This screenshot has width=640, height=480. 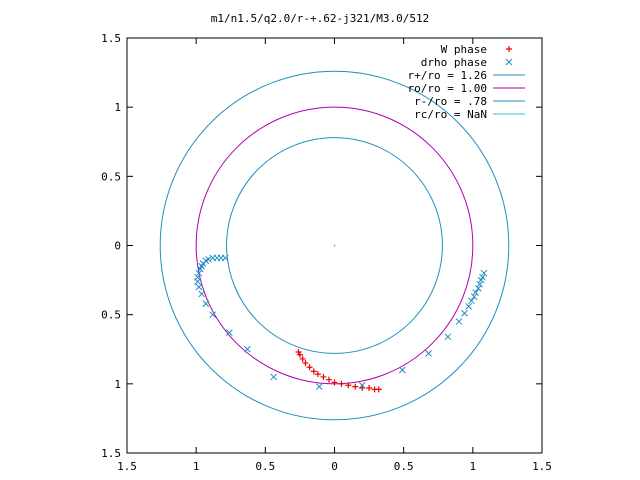 What do you see at coordinates (447, 88) in the screenshot?
I see `legend-label: ro/ro = 1.00` at bounding box center [447, 88].